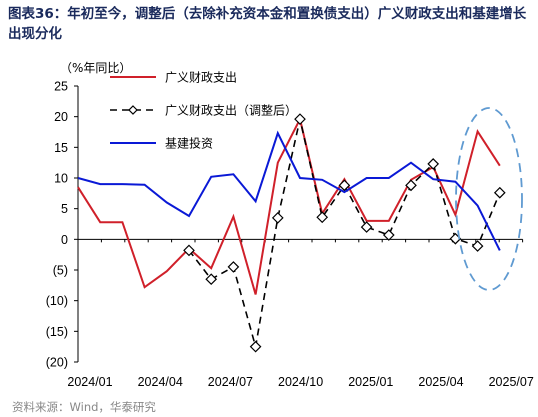 The width and height of the screenshot is (538, 417). I want to click on highlight-ellipse, so click(489, 199).